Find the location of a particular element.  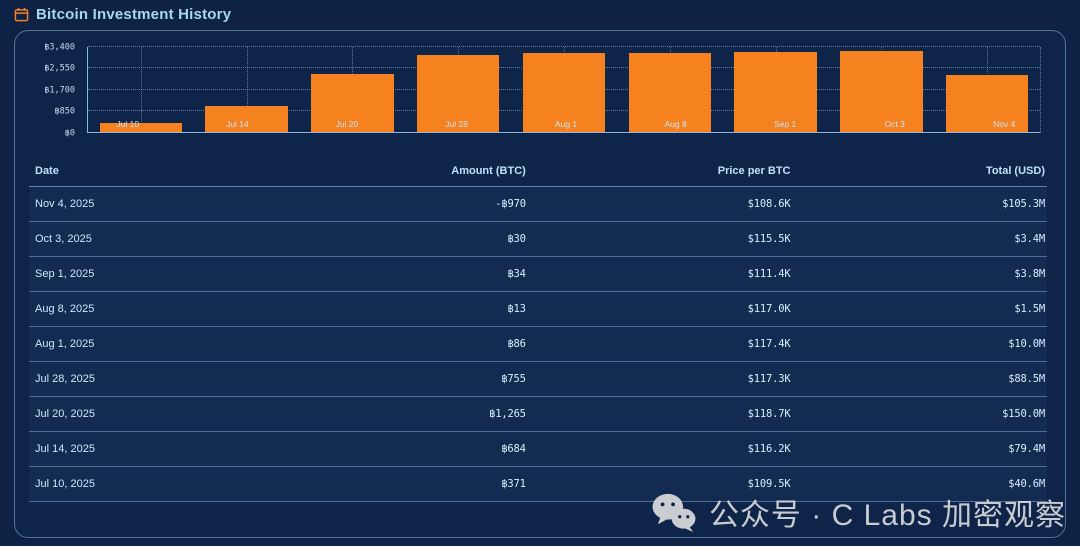

chart-plot-area is located at coordinates (564, 89).